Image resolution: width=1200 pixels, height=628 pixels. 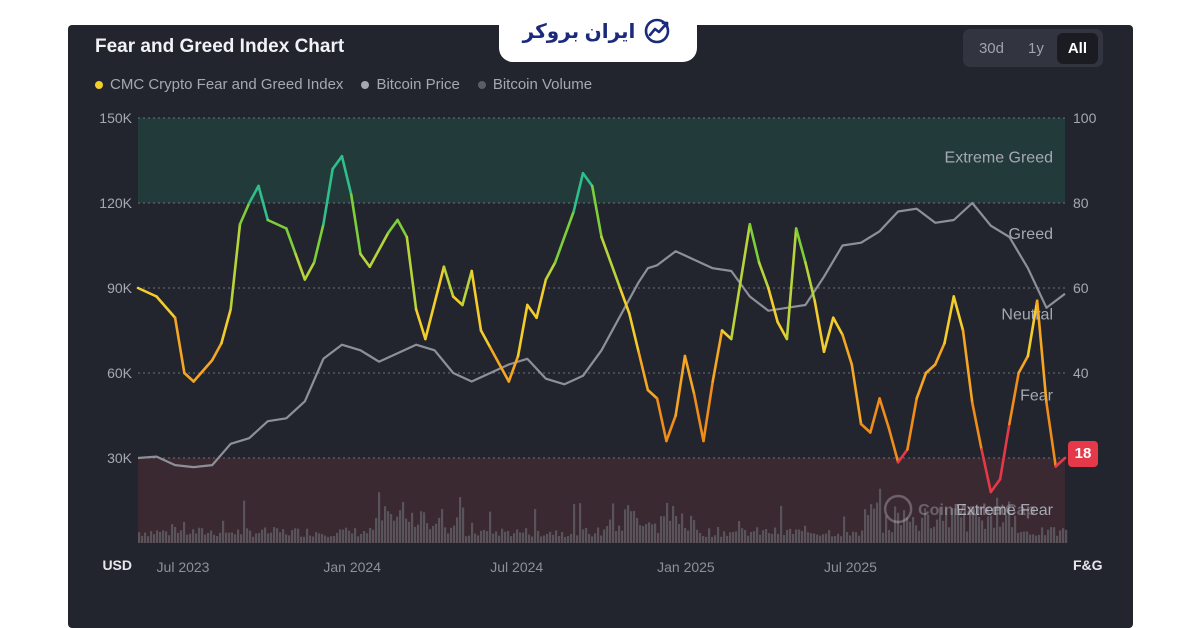 What do you see at coordinates (115, 118) in the screenshot?
I see `left-axis-tick-label: 150K` at bounding box center [115, 118].